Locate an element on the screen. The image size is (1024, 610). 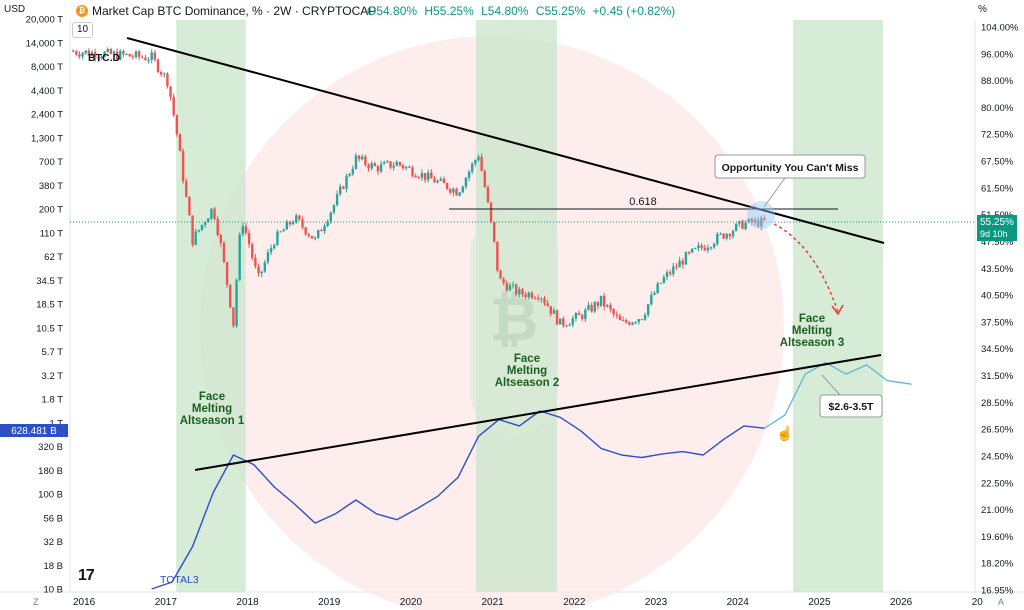
high-value: H55.25% is located at coordinates (449, 11).